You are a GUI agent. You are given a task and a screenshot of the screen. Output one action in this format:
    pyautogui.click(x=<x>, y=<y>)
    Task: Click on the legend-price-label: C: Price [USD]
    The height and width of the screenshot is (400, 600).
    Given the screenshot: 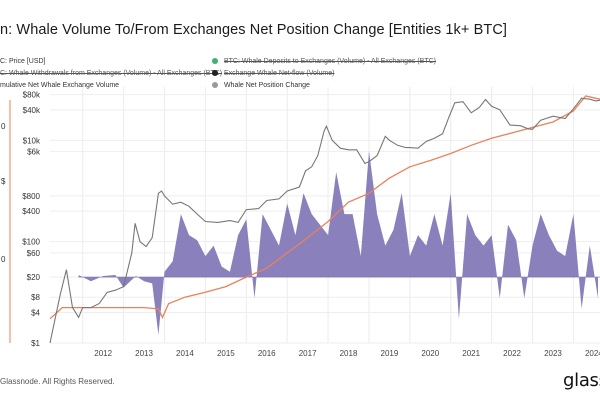 What is the action you would take?
    pyautogui.click(x=23, y=61)
    